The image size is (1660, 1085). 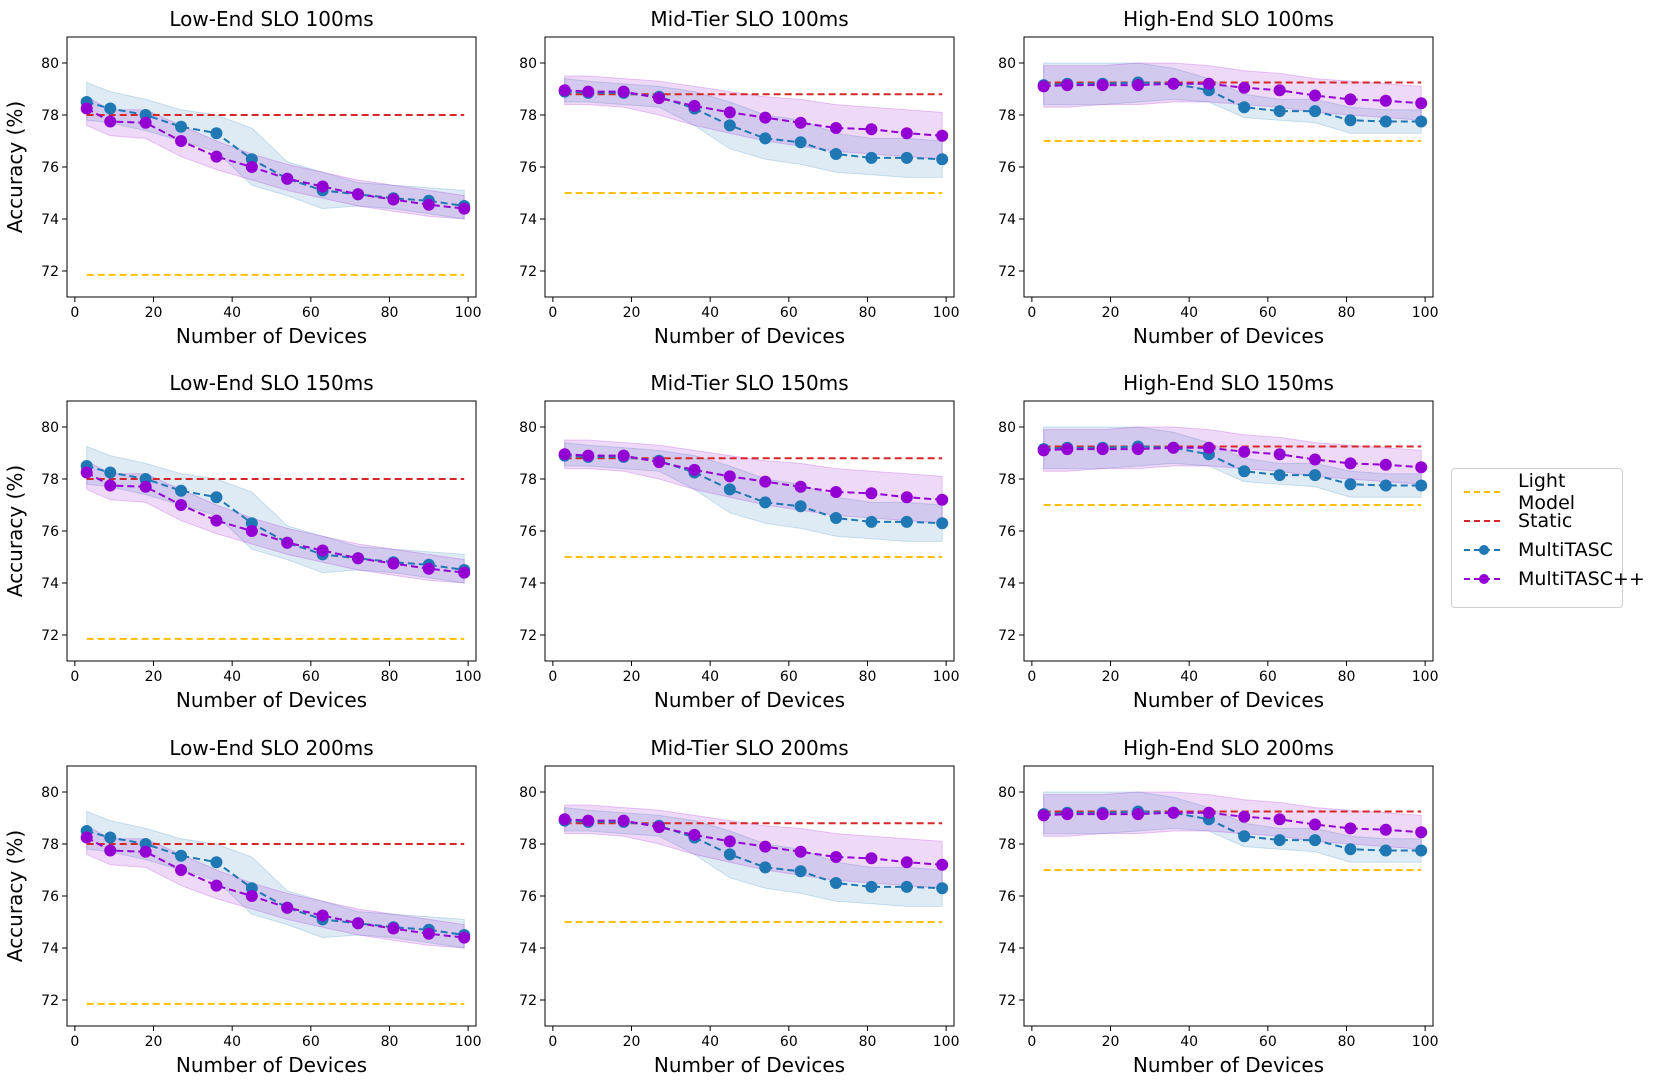 What do you see at coordinates (1228, 336) in the screenshot?
I see `panel-3-xlabel: Number of Devices` at bounding box center [1228, 336].